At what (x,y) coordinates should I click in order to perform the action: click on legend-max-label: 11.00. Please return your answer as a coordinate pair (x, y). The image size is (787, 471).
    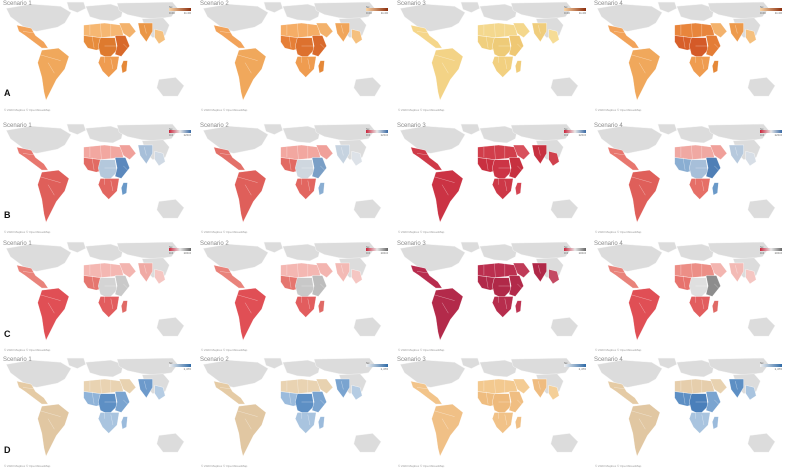
    Looking at the image, I should click on (582, 13).